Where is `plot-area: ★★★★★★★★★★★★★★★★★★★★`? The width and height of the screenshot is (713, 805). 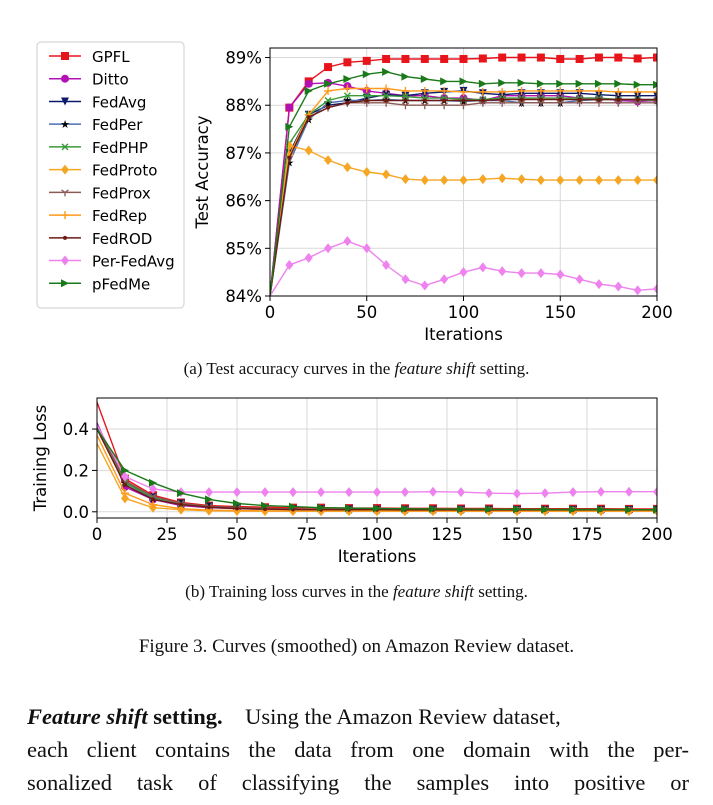 plot-area: ★★★★★★★★★★★★★★★★★★★★ is located at coordinates (377, 459).